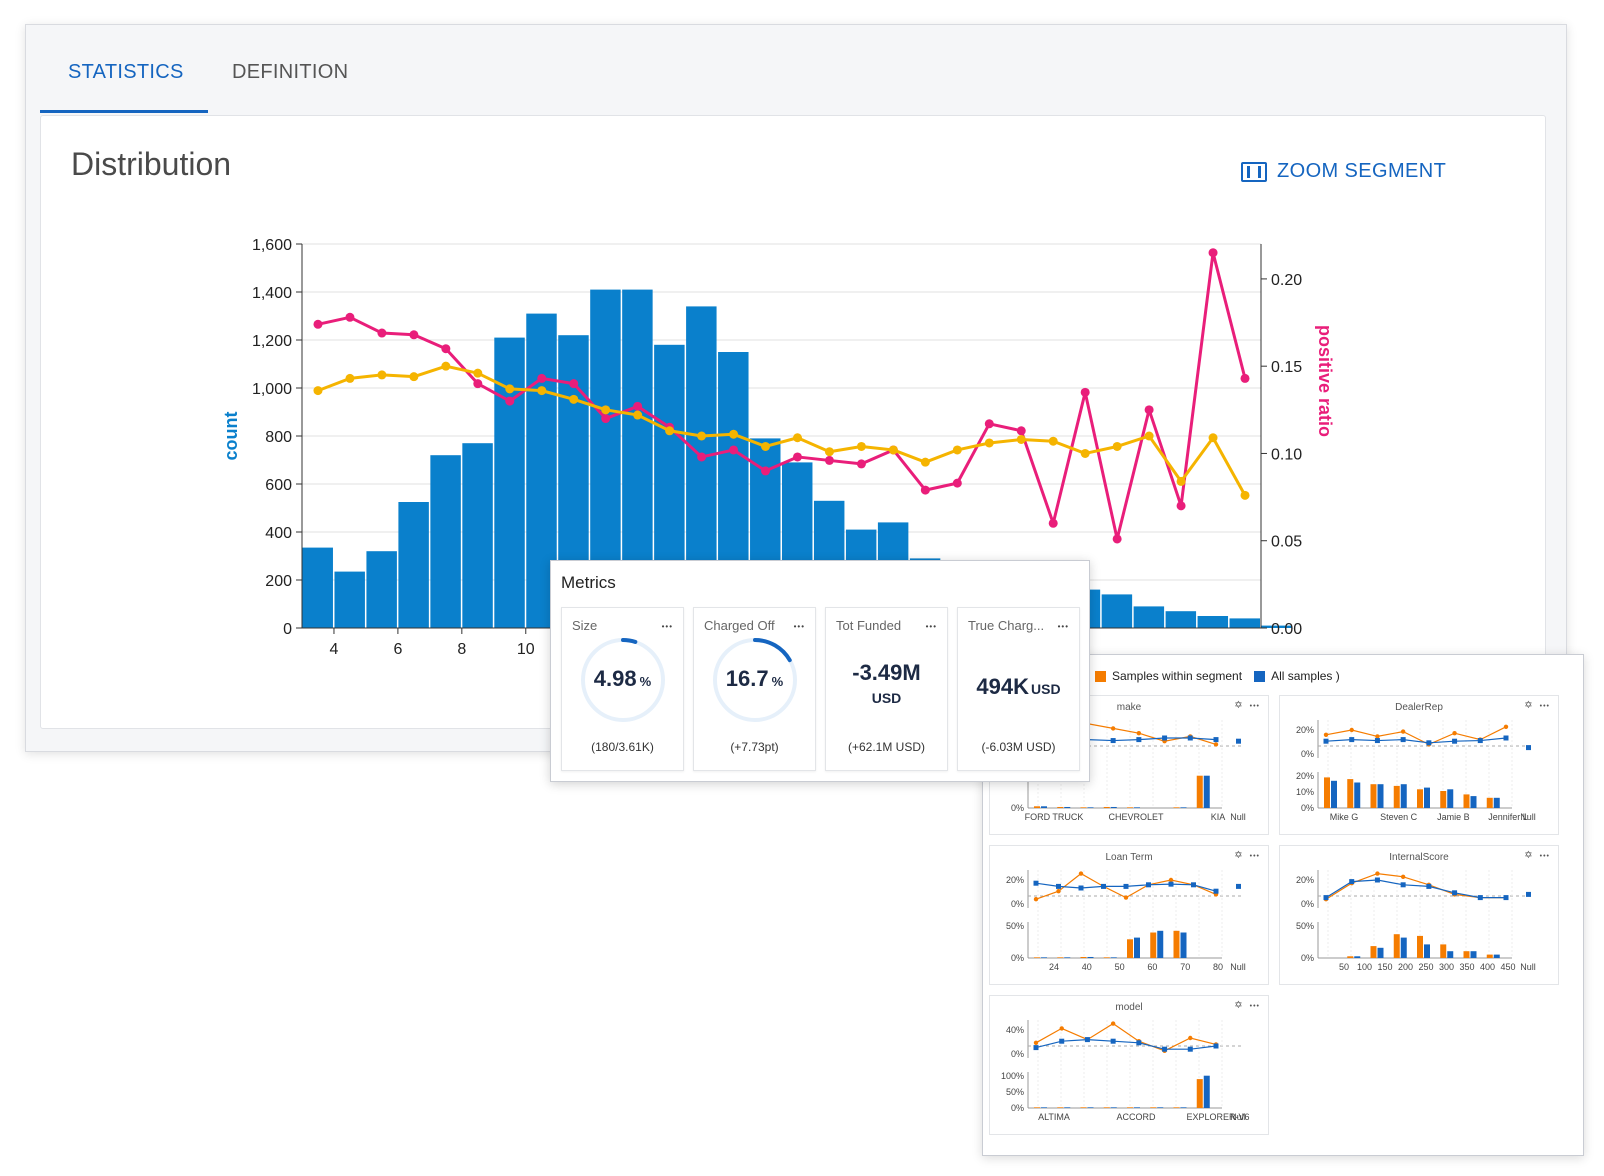 This screenshot has width=1604, height=1176. Describe the element at coordinates (1136, 817) in the screenshot. I see `segment-x-label: CHEVROLET` at that location.